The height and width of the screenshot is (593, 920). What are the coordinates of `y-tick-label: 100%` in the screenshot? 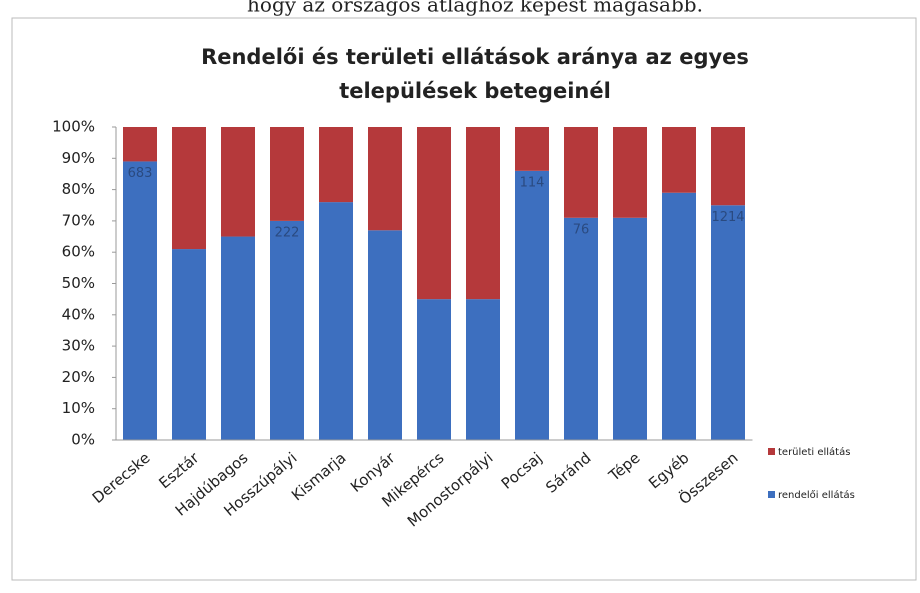 It's located at (73, 127).